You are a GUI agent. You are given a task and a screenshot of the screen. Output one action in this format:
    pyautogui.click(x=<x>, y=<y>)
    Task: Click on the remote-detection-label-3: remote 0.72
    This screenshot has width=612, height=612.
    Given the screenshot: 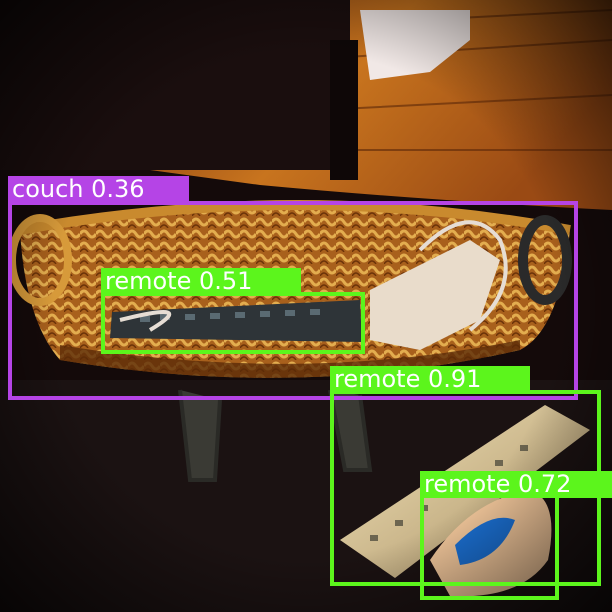 What is the action you would take?
    pyautogui.click(x=516, y=484)
    